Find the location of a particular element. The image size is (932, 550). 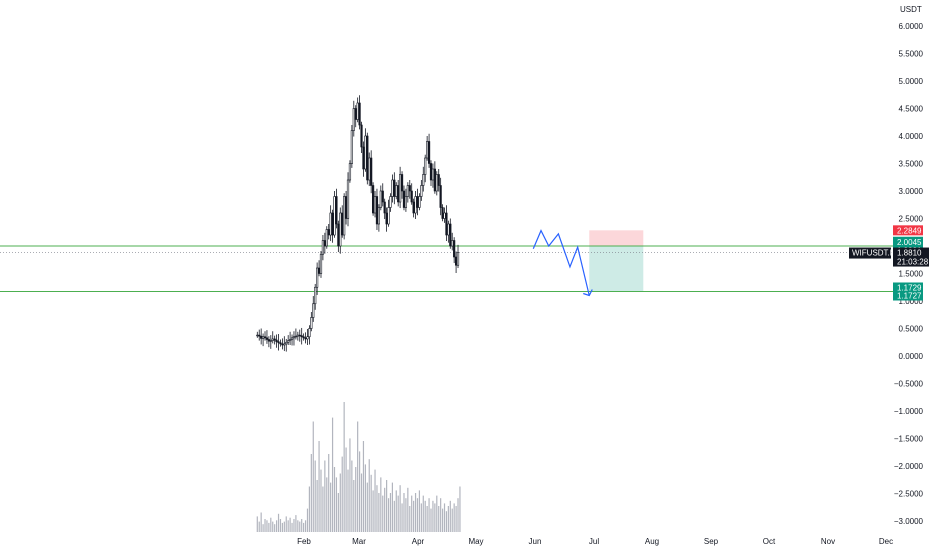

take-profit-zone is located at coordinates (616, 269).